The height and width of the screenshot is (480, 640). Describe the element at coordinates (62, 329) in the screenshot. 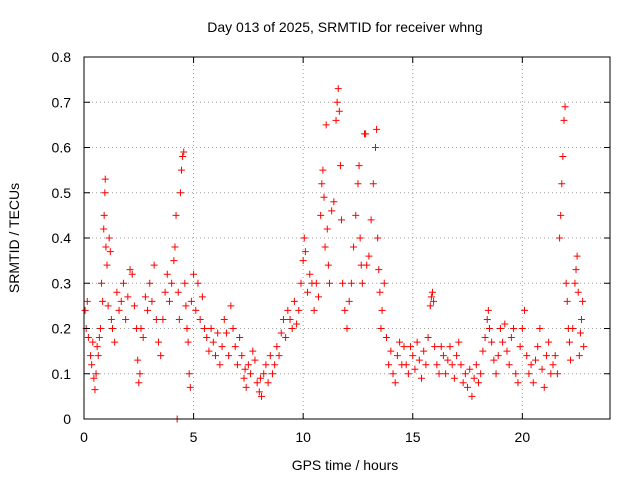

I see `y-tick-label: 0.2` at that location.